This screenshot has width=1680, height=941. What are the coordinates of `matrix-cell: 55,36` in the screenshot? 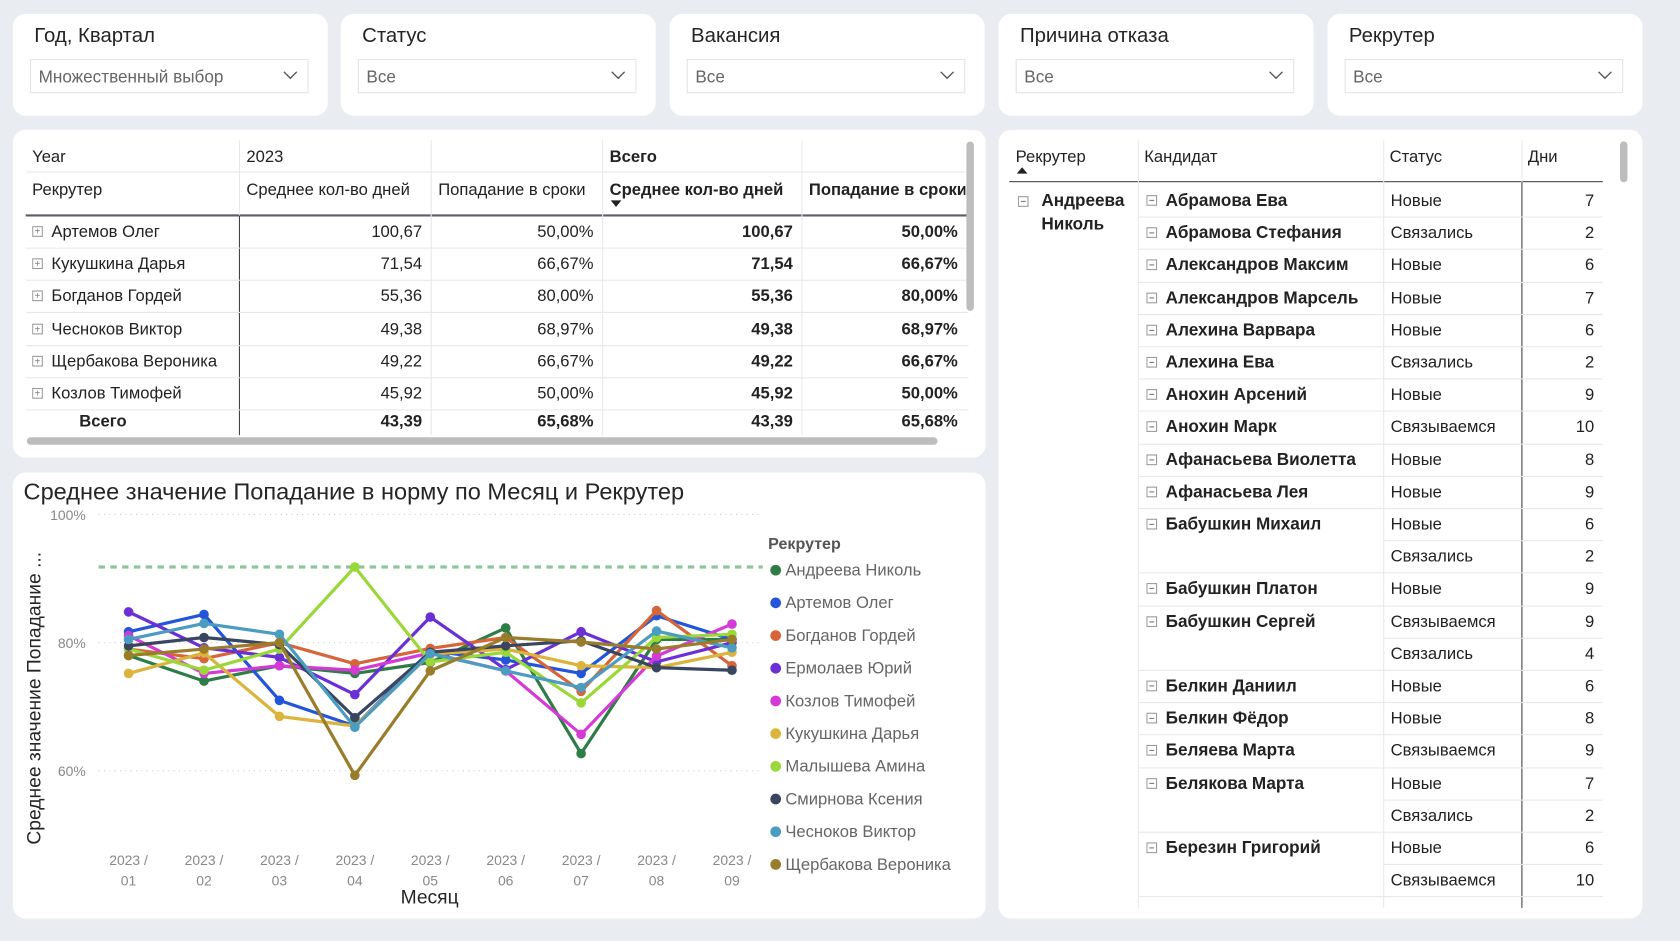 It's located at (772, 296).